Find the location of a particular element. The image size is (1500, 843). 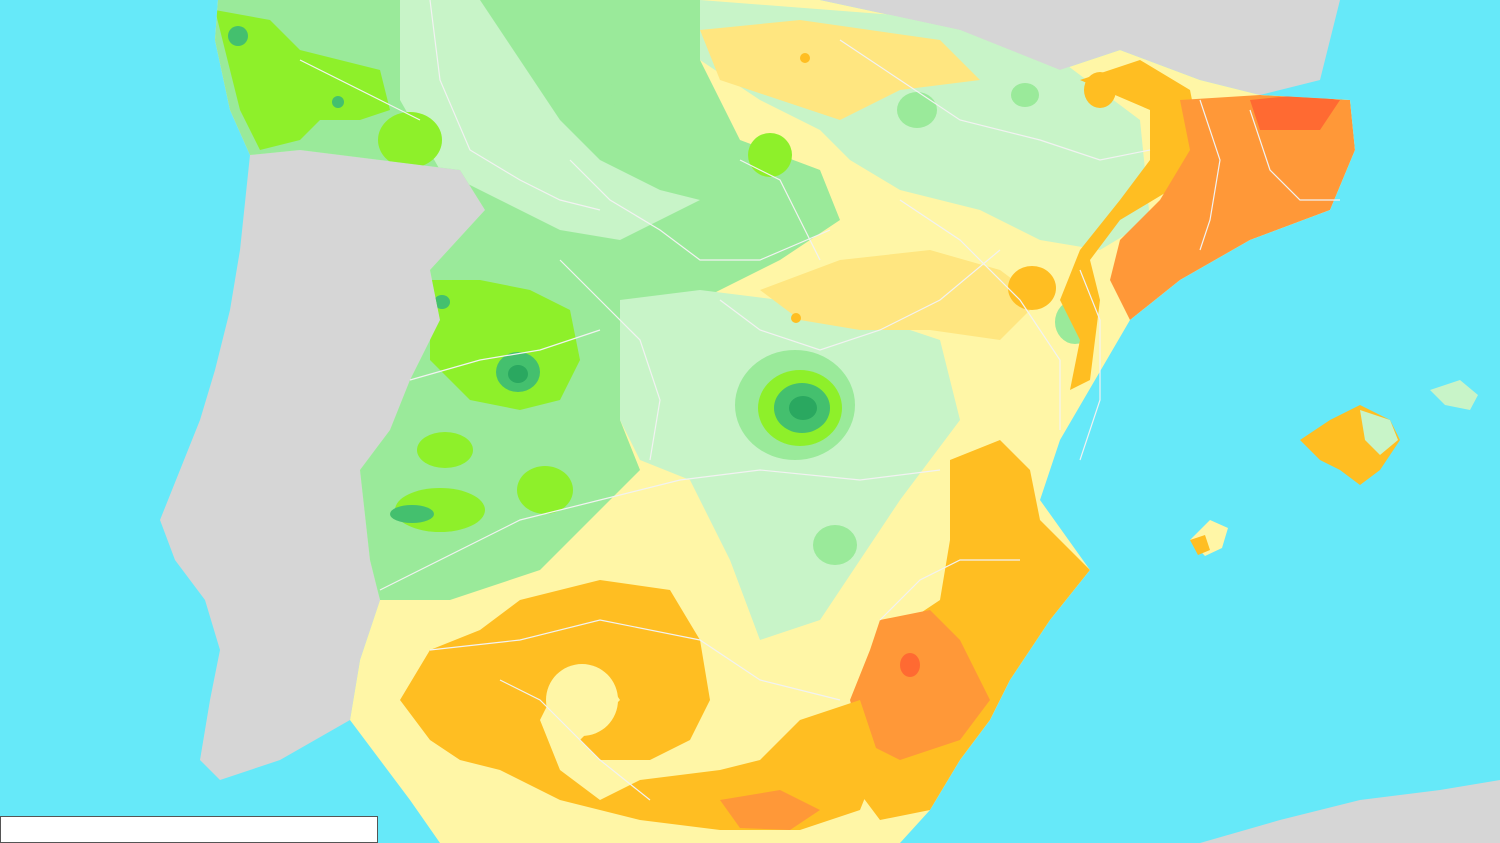

legend-box is located at coordinates (189, 829).